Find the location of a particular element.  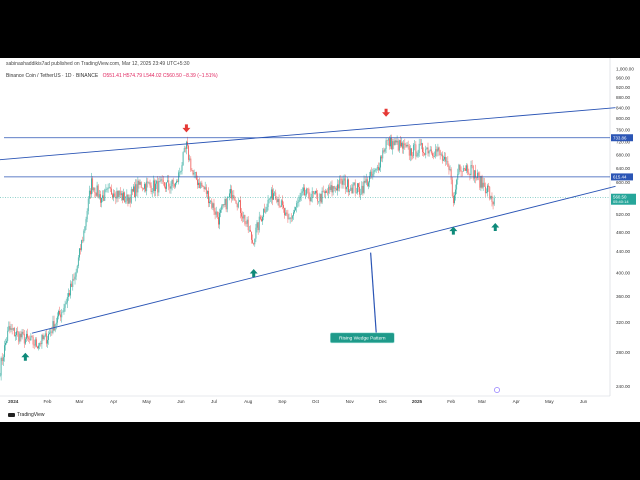

x-tick-label: Sep is located at coordinates (282, 401).